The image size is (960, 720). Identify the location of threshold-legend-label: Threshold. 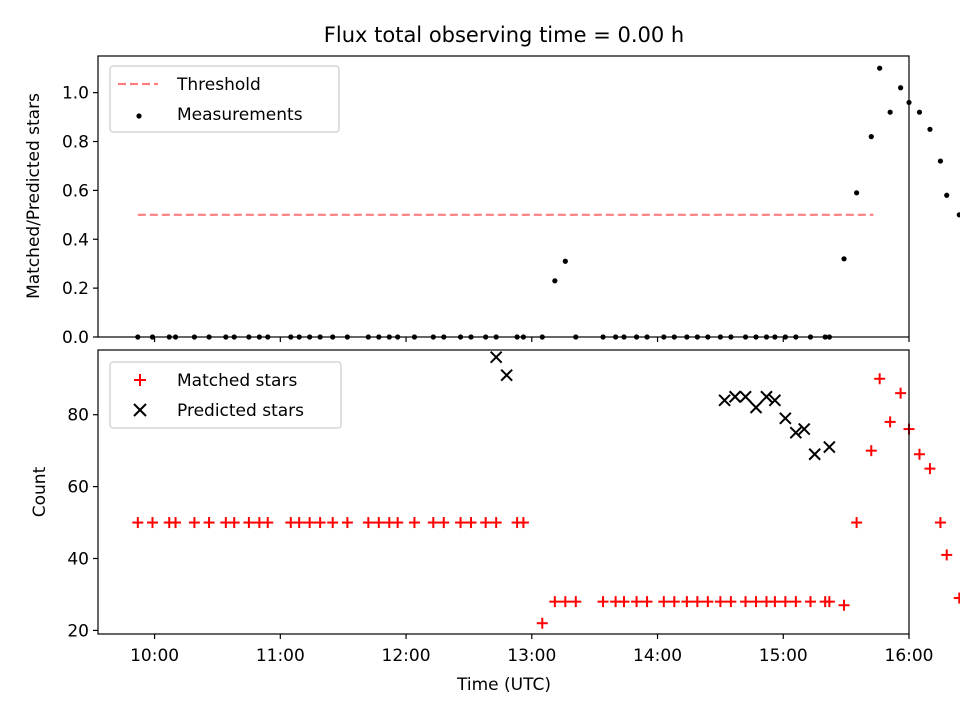
(218, 85).